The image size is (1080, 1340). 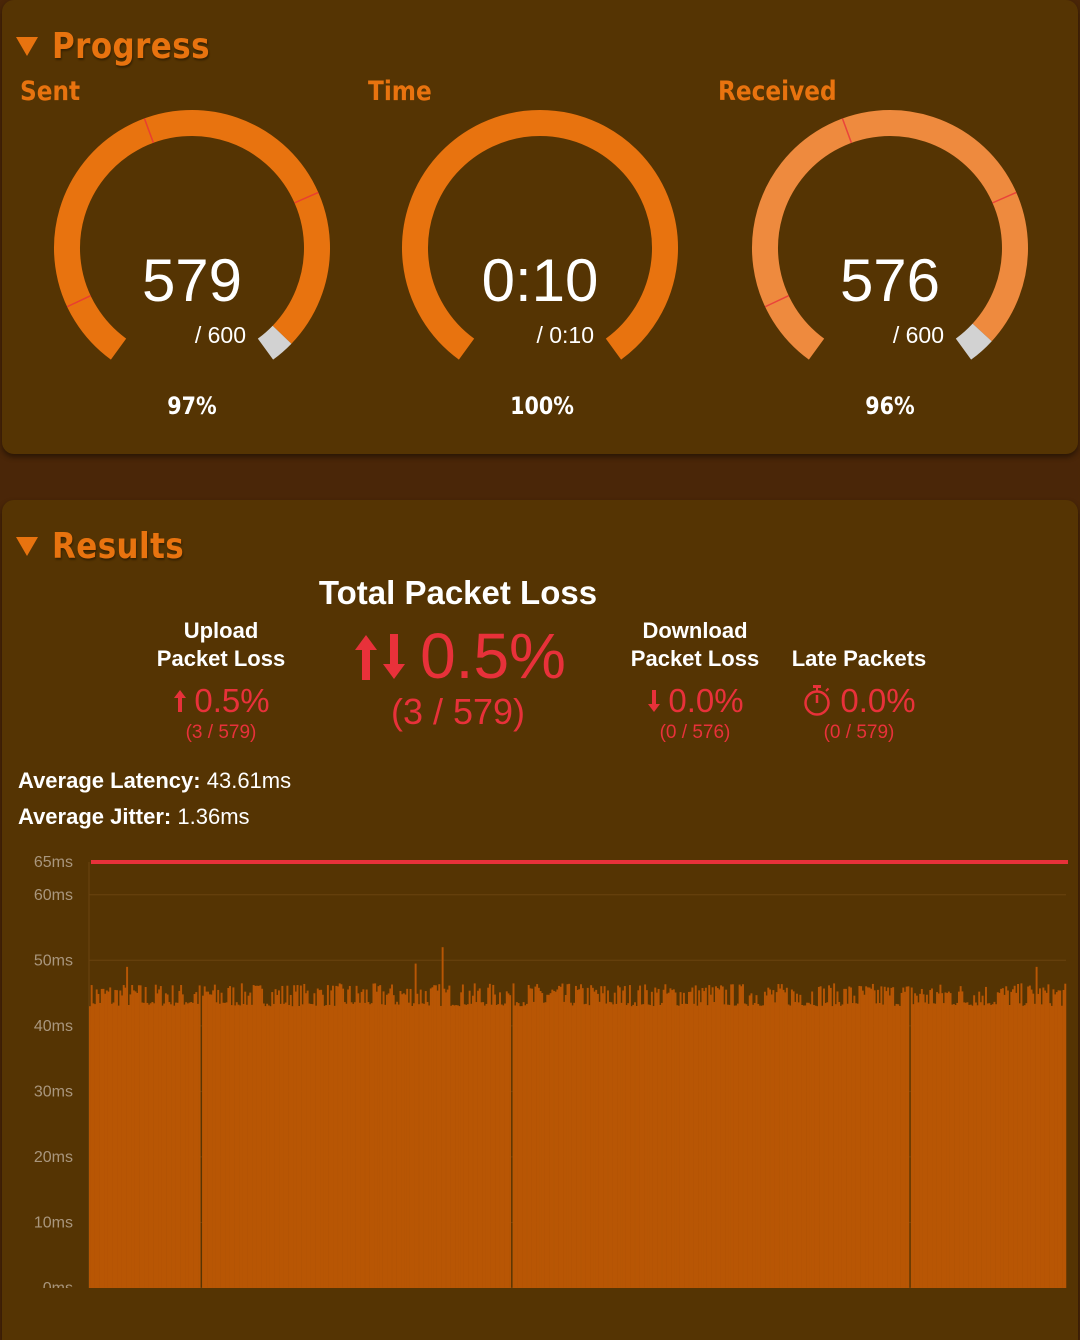 What do you see at coordinates (695, 630) in the screenshot?
I see `download-loss-title-1: Download` at bounding box center [695, 630].